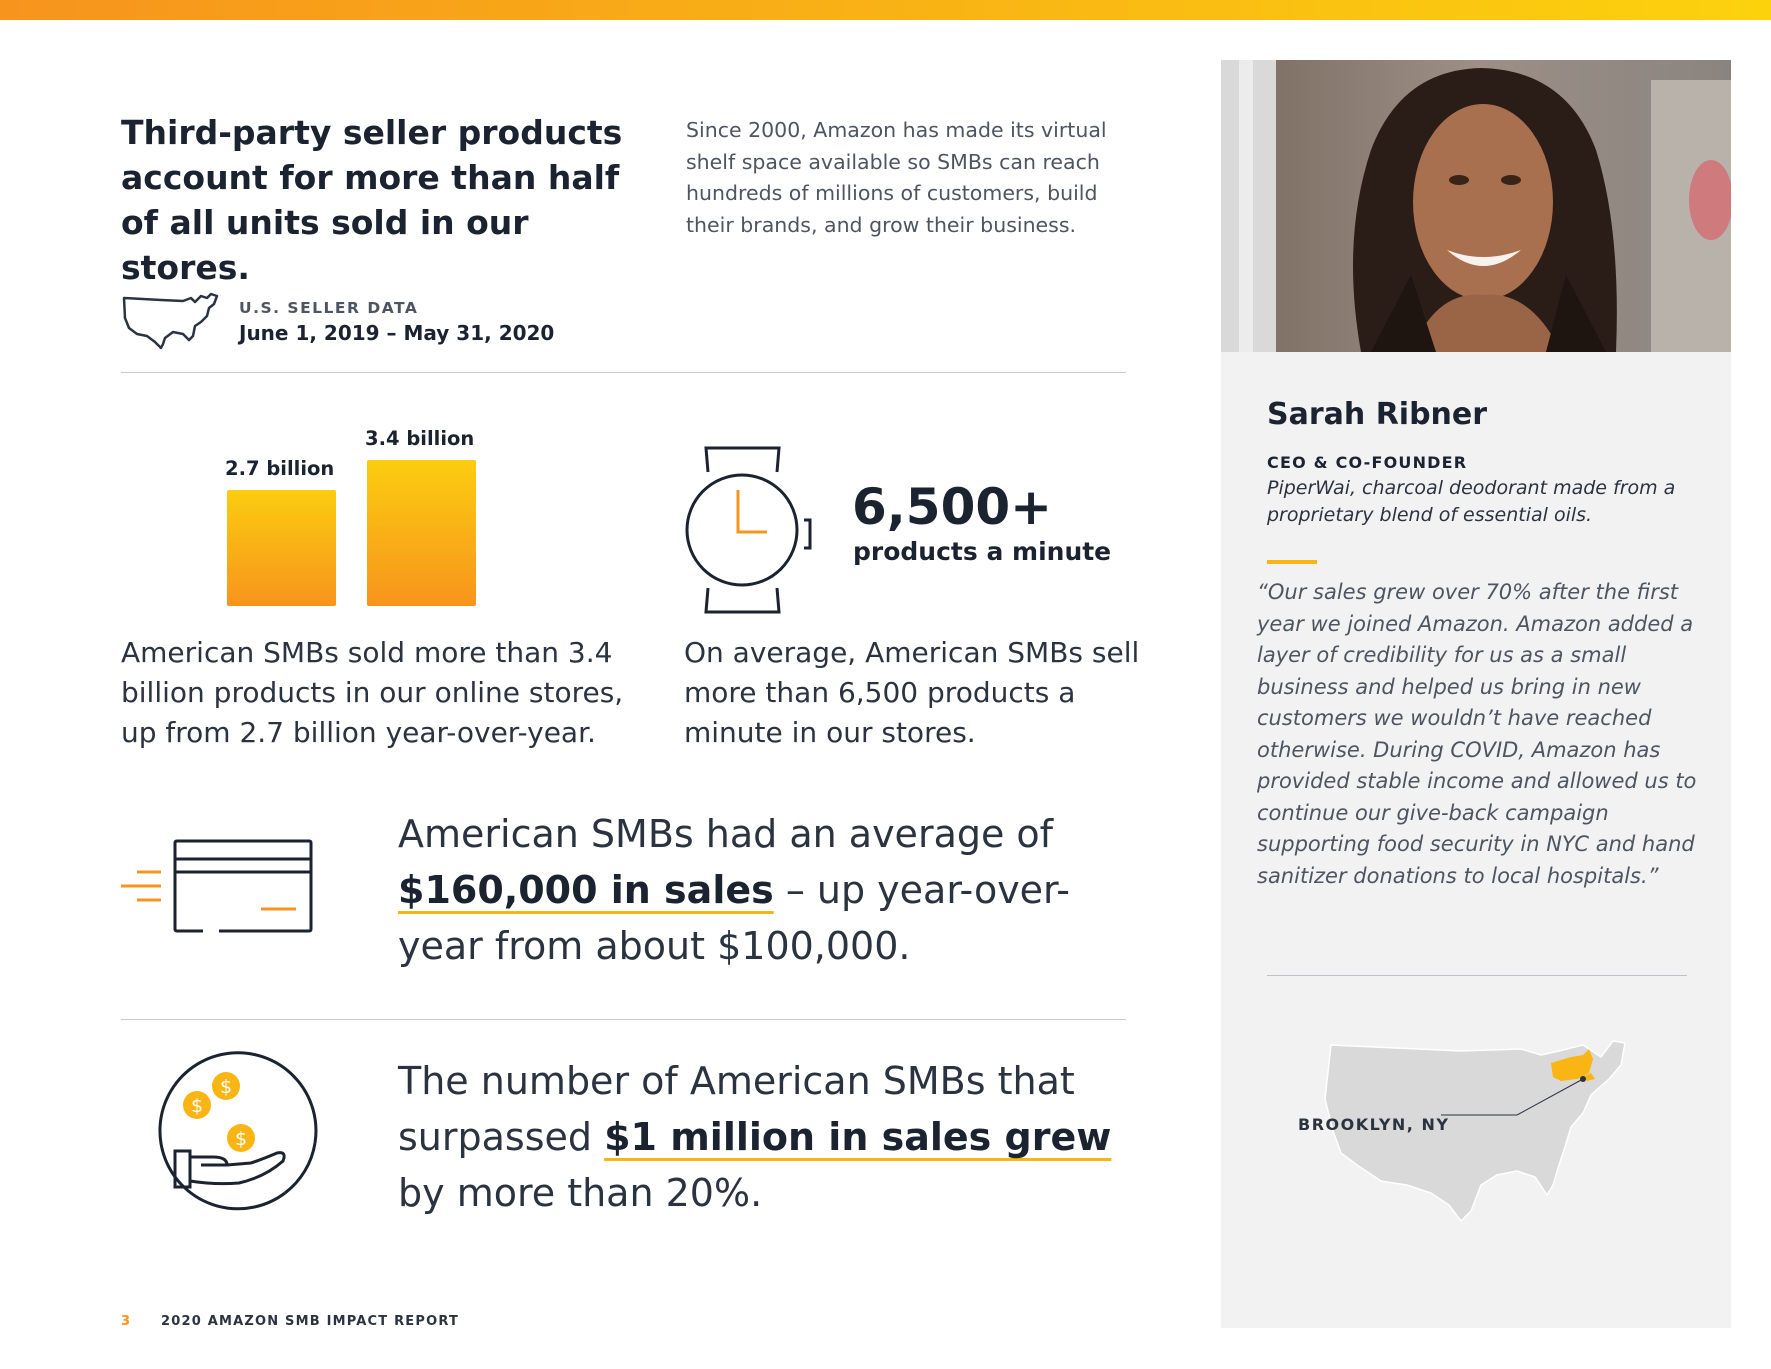 The width and height of the screenshot is (1771, 1369). I want to click on average-sales-text-before: American SMBs had an average of, so click(726, 834).